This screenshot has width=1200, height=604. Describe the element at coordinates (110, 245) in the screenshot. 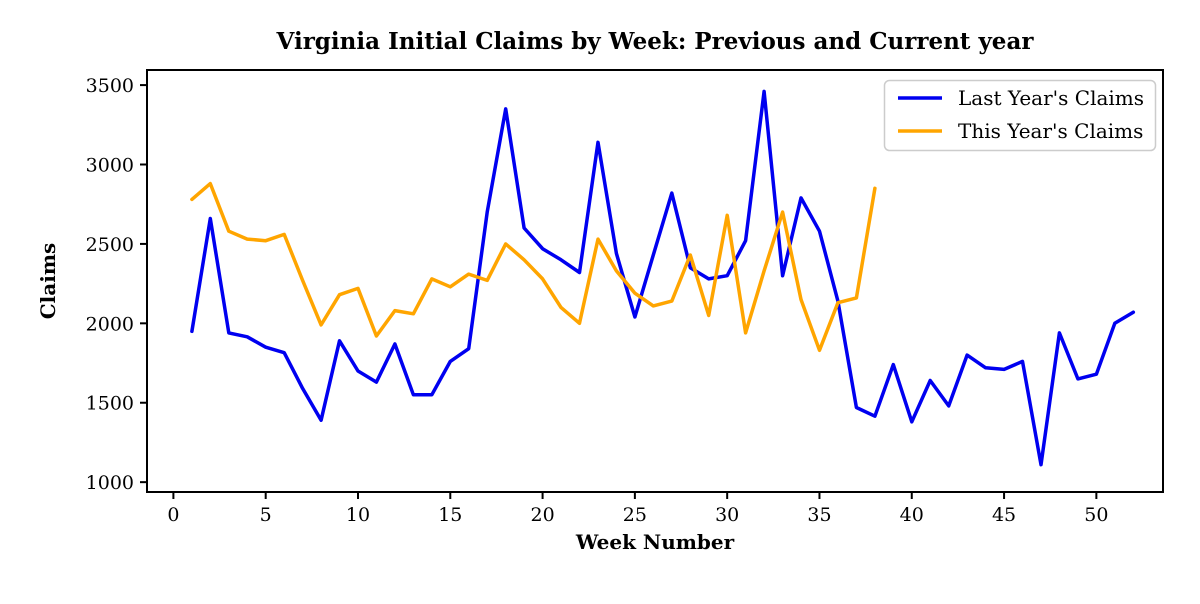

I see `y-tick-label: 2500` at that location.